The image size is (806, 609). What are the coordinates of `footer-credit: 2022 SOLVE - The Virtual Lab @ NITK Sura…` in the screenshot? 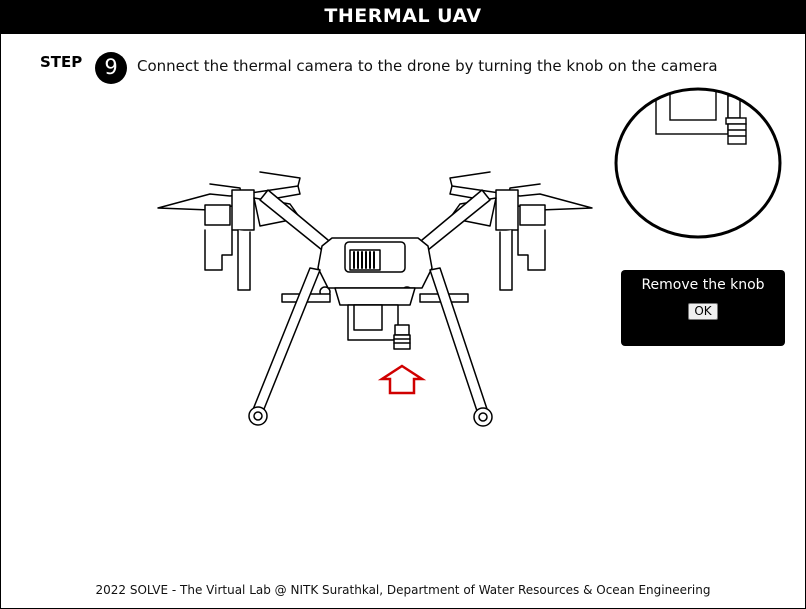 It's located at (403, 590).